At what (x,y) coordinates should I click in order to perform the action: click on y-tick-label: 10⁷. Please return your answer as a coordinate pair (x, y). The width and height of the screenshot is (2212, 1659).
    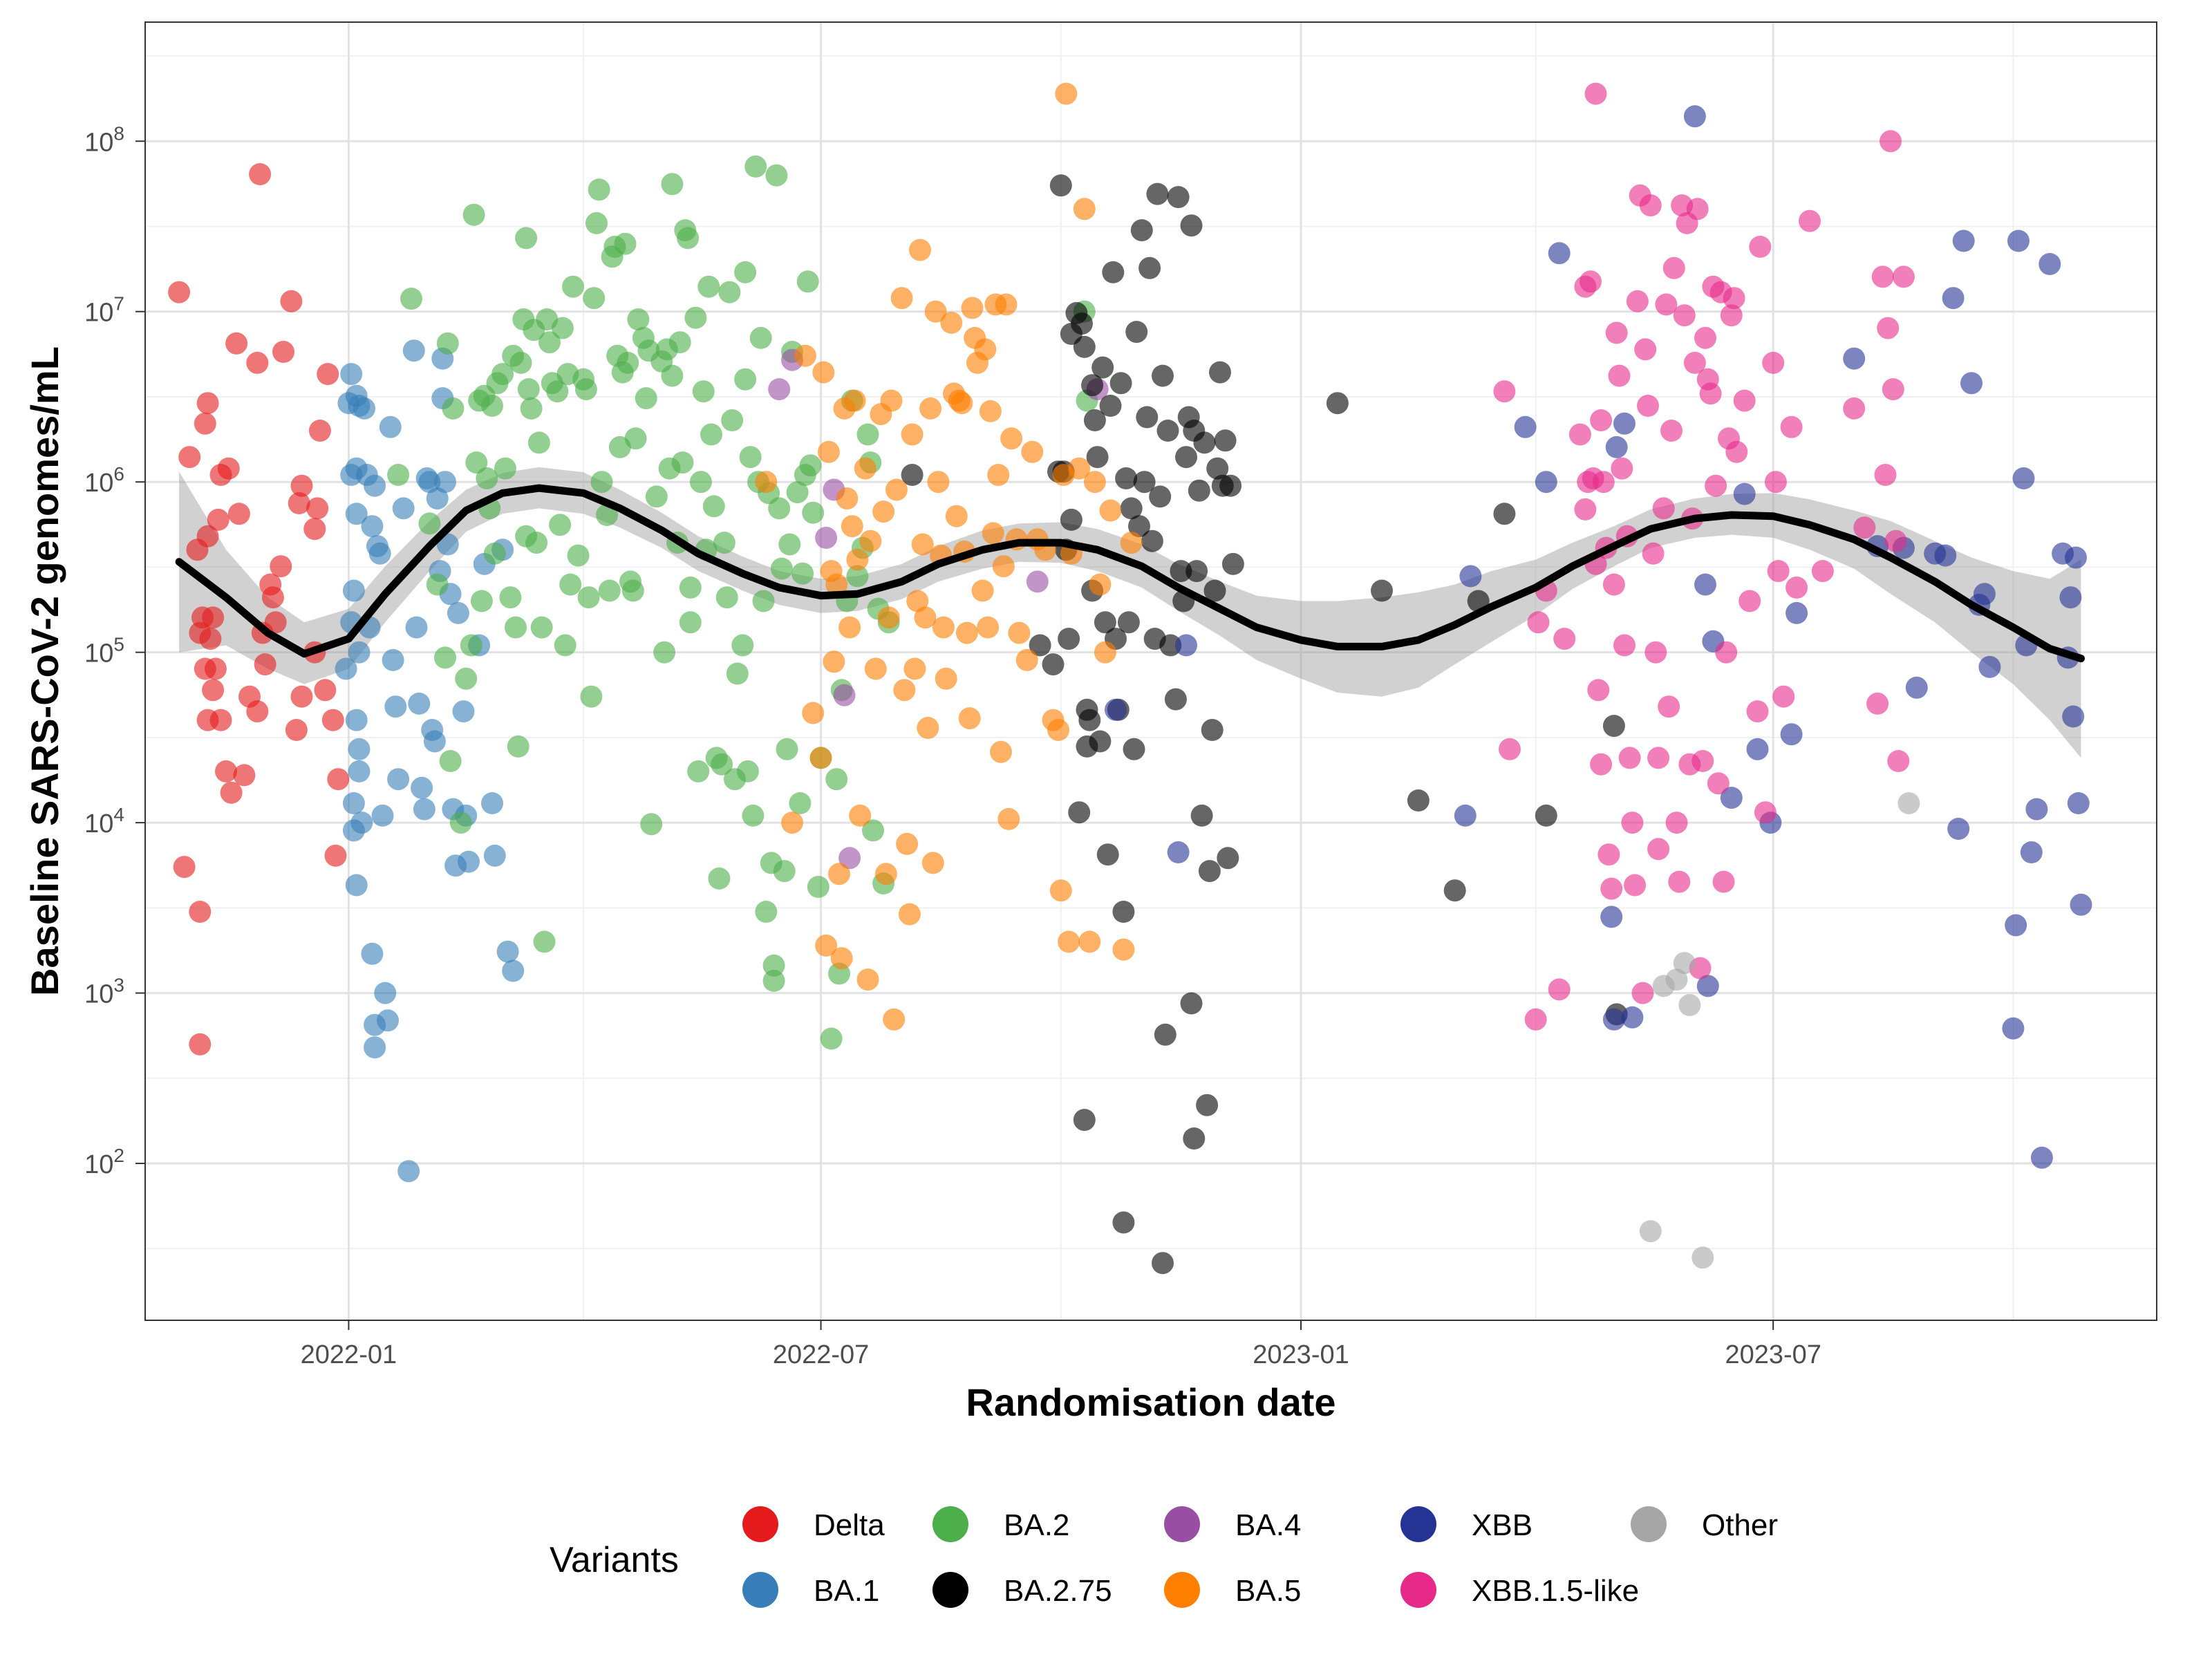
    Looking at the image, I should click on (104, 310).